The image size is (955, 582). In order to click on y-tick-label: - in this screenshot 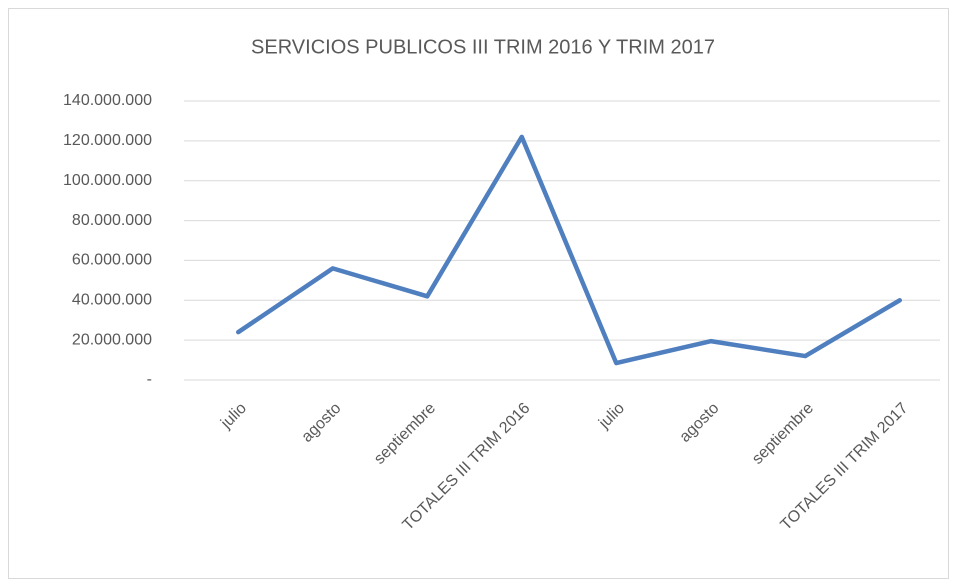, I will do `click(149, 379)`.